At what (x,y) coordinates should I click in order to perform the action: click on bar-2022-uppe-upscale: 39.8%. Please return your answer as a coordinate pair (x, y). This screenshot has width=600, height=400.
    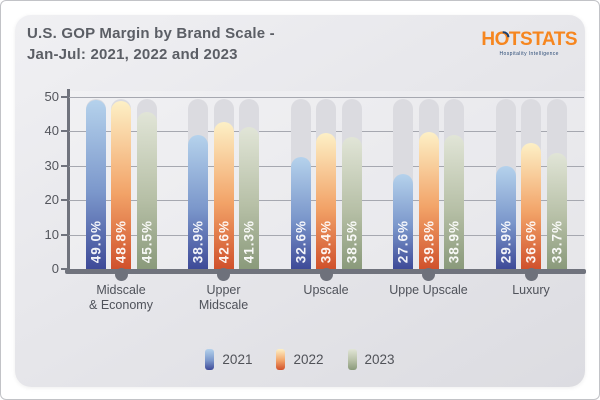
    Looking at the image, I should click on (428, 200).